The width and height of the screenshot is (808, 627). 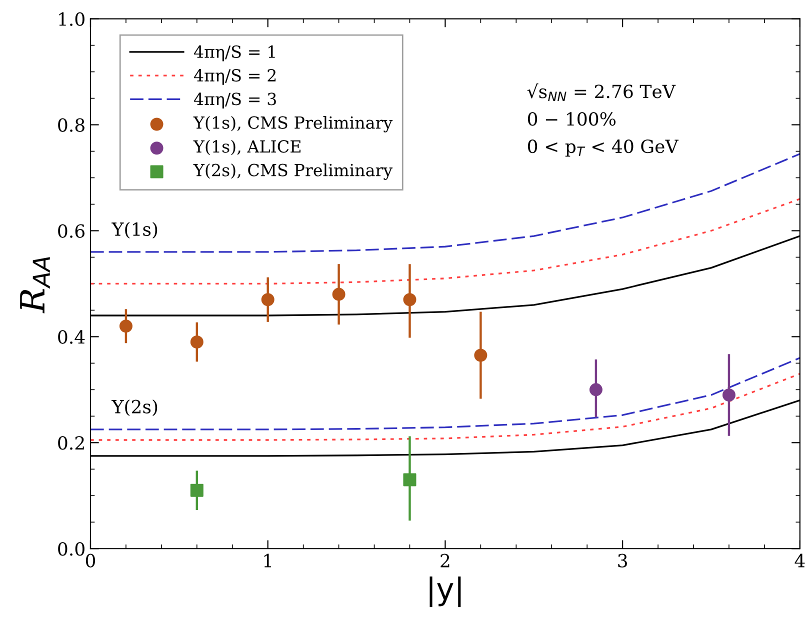 What do you see at coordinates (234, 53) in the screenshot?
I see `legend-label: 4πη/S = 1` at bounding box center [234, 53].